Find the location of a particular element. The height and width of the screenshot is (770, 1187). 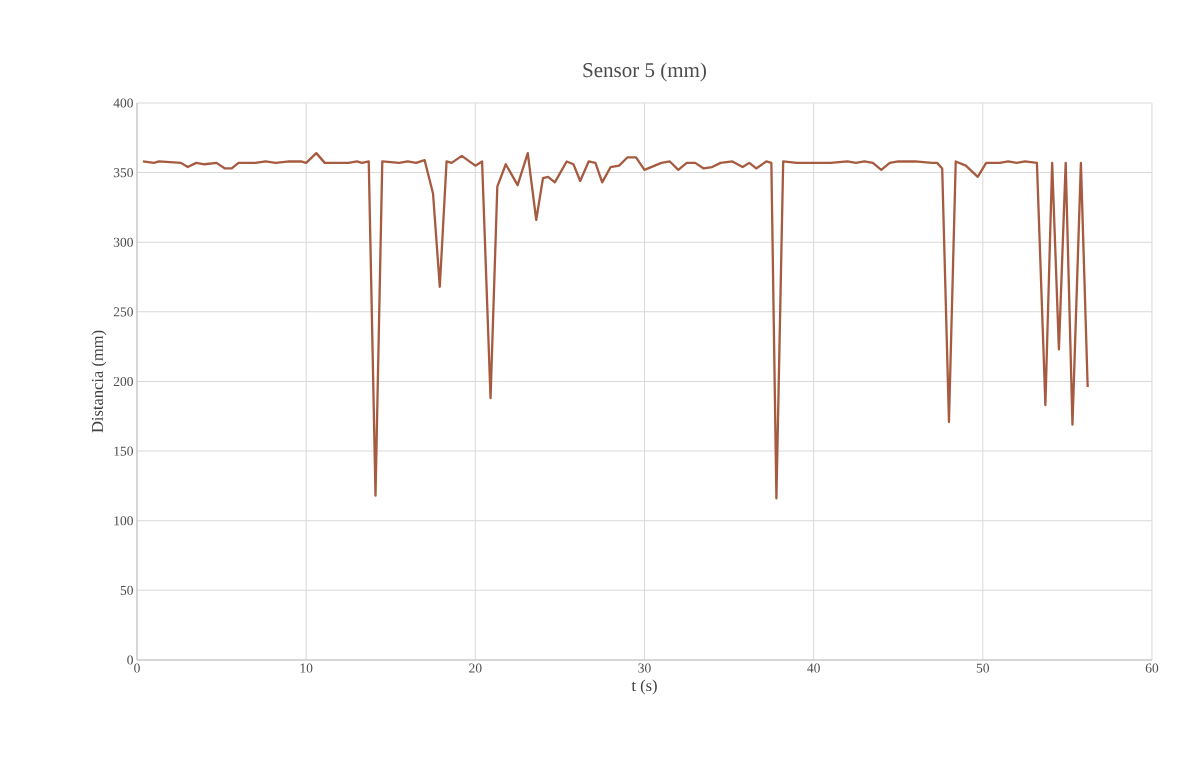

chart-title: Sensor 5 (mm) is located at coordinates (644, 72).